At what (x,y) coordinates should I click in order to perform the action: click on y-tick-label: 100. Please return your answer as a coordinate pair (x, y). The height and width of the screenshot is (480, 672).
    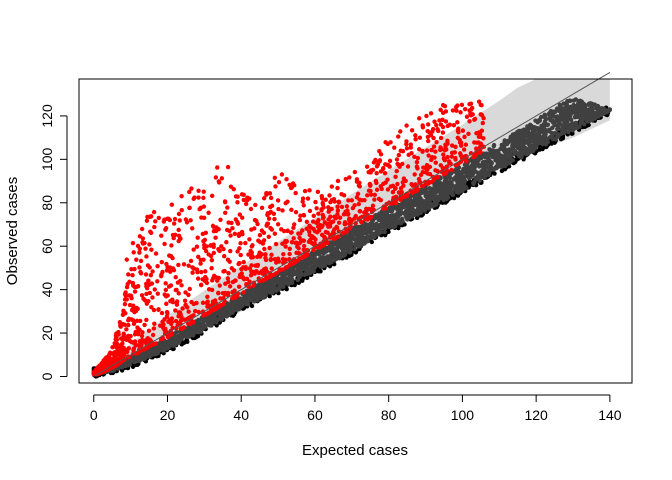
    Looking at the image, I should click on (47, 159).